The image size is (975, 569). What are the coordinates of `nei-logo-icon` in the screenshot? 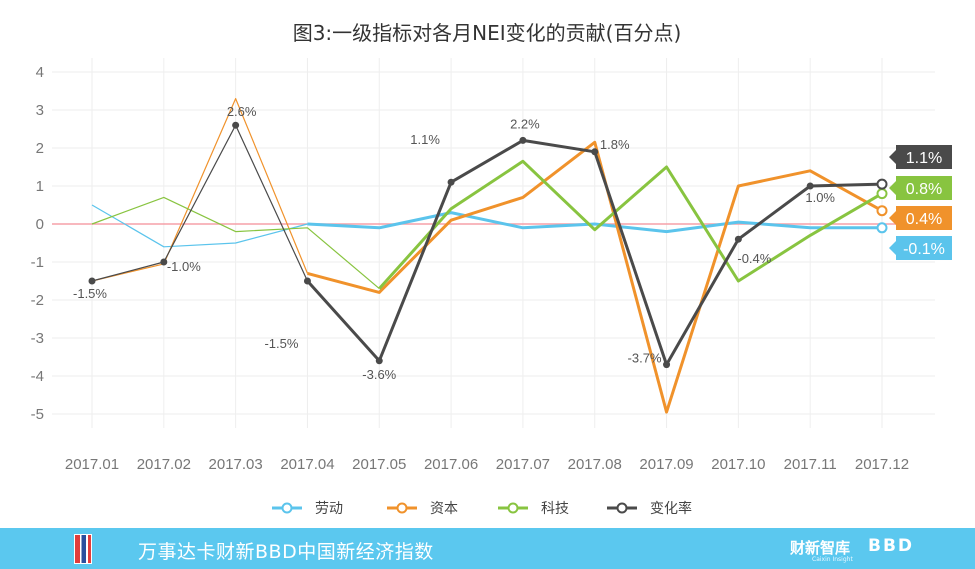 It's located at (83, 549).